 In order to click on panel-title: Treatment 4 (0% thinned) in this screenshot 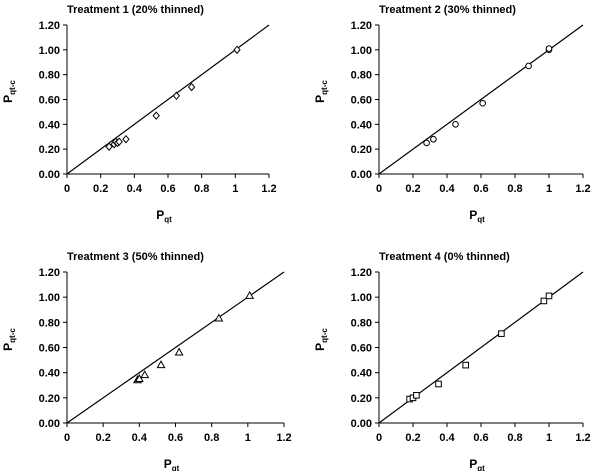, I will do `click(444, 257)`.